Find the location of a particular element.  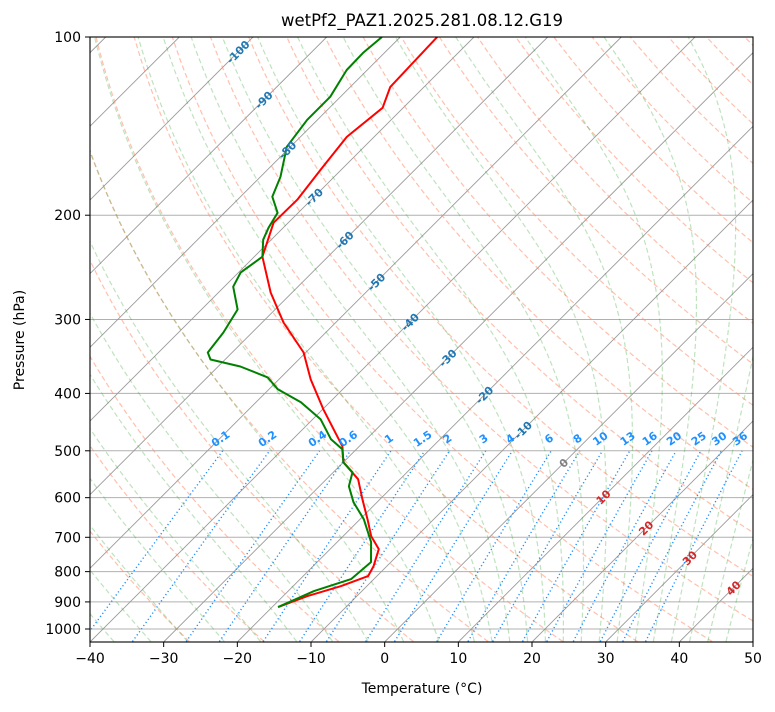

y-tick-label: 300 is located at coordinates (67, 320).